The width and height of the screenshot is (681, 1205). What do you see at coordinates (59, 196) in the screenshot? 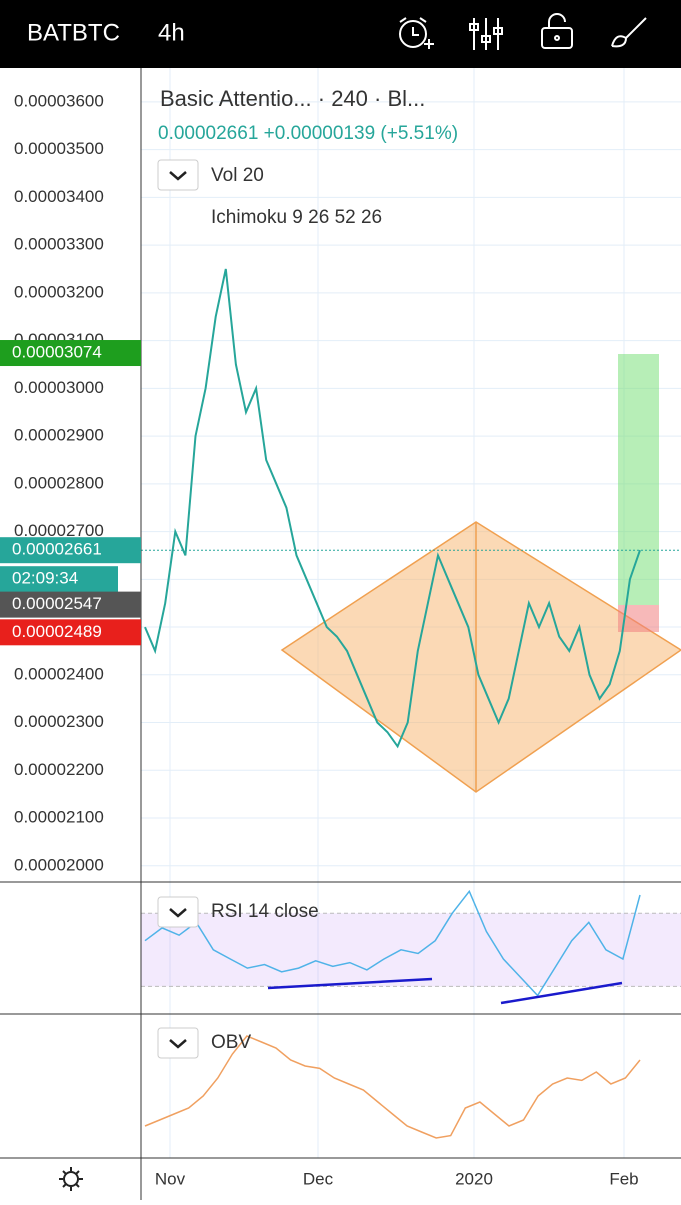
I see `y-tick-label: 0.00003400` at bounding box center [59, 196].